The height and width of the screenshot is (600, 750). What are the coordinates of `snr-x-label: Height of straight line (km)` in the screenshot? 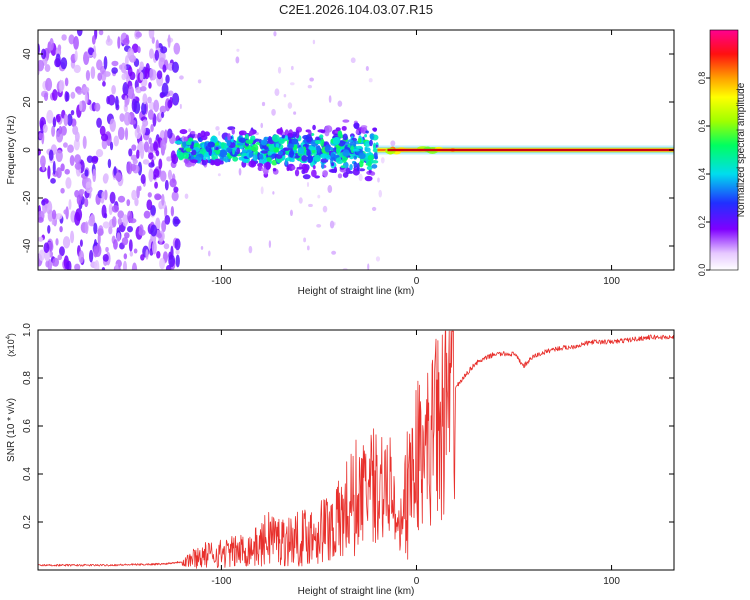 It's located at (356, 591).